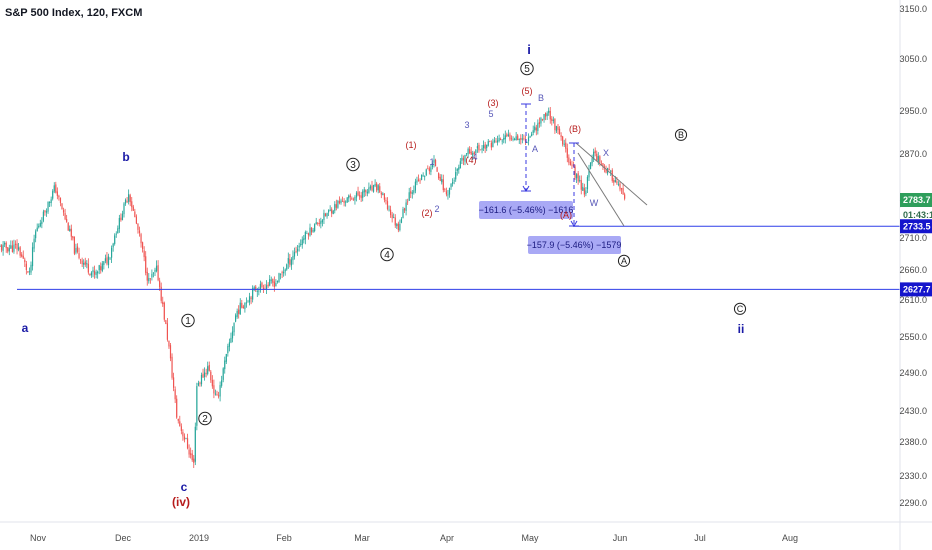 This screenshot has height=550, width=932. I want to click on wave-label-c: c, so click(184, 487).